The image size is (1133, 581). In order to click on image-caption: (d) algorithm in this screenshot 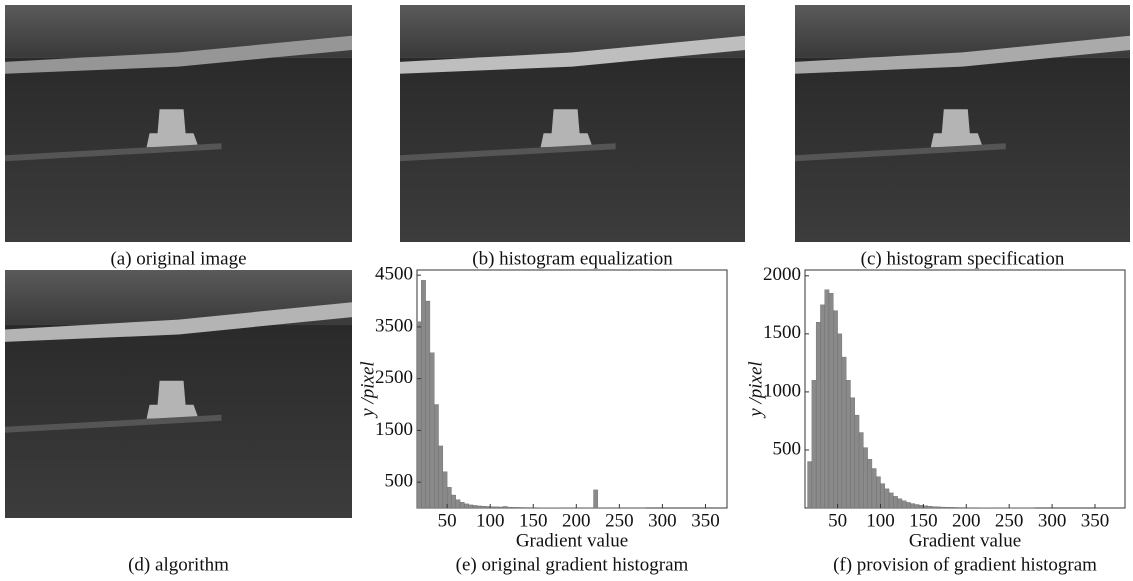, I will do `click(178, 564)`.